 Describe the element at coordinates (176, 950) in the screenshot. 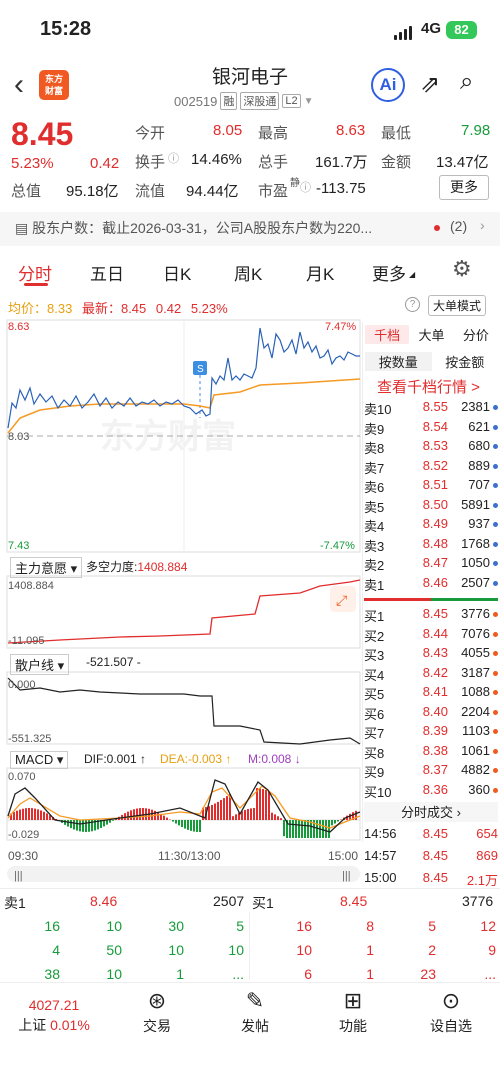

I see `sell-queue-cell: 10` at that location.